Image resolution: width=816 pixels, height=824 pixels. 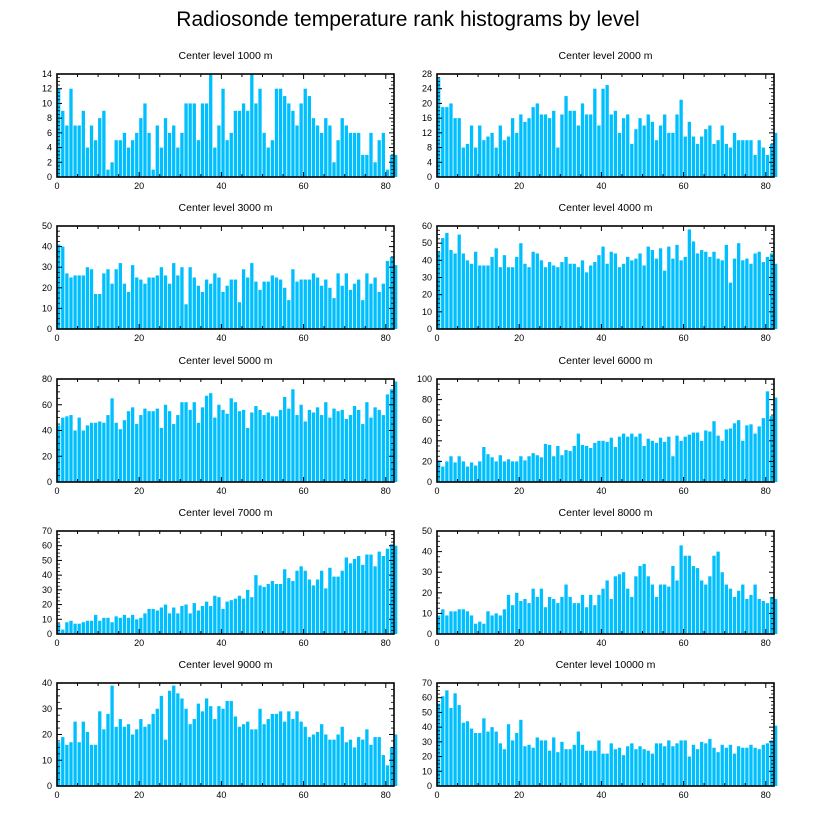 What do you see at coordinates (47, 89) in the screenshot?
I see `y-tick-label: 12` at bounding box center [47, 89].